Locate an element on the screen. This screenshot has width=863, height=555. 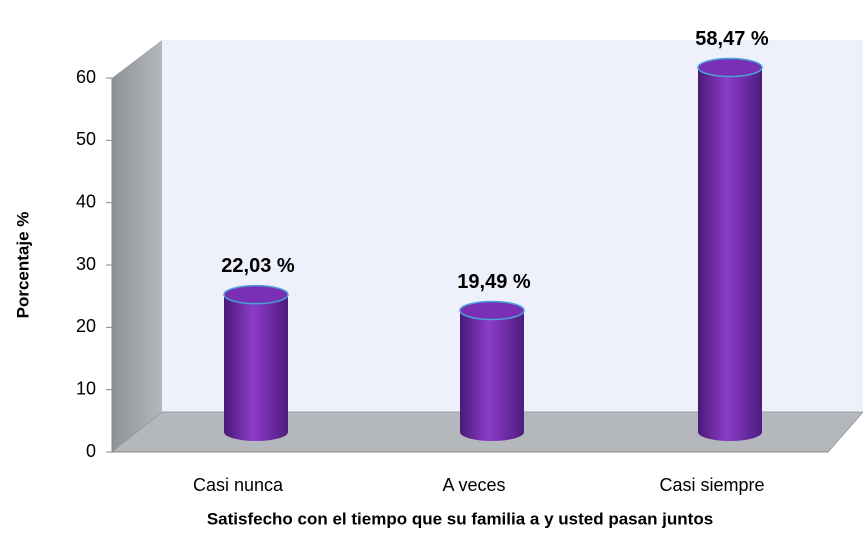
value-label: 22,03 % is located at coordinates (258, 266).